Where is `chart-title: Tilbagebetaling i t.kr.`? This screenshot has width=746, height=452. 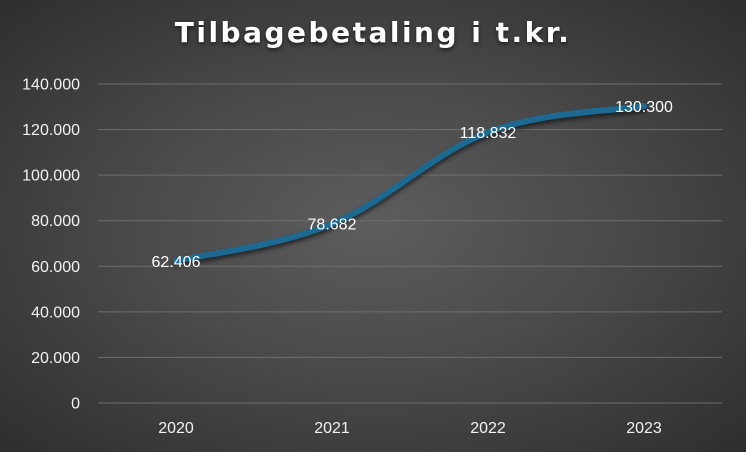 chart-title: Tilbagebetaling i t.kr. is located at coordinates (373, 32).